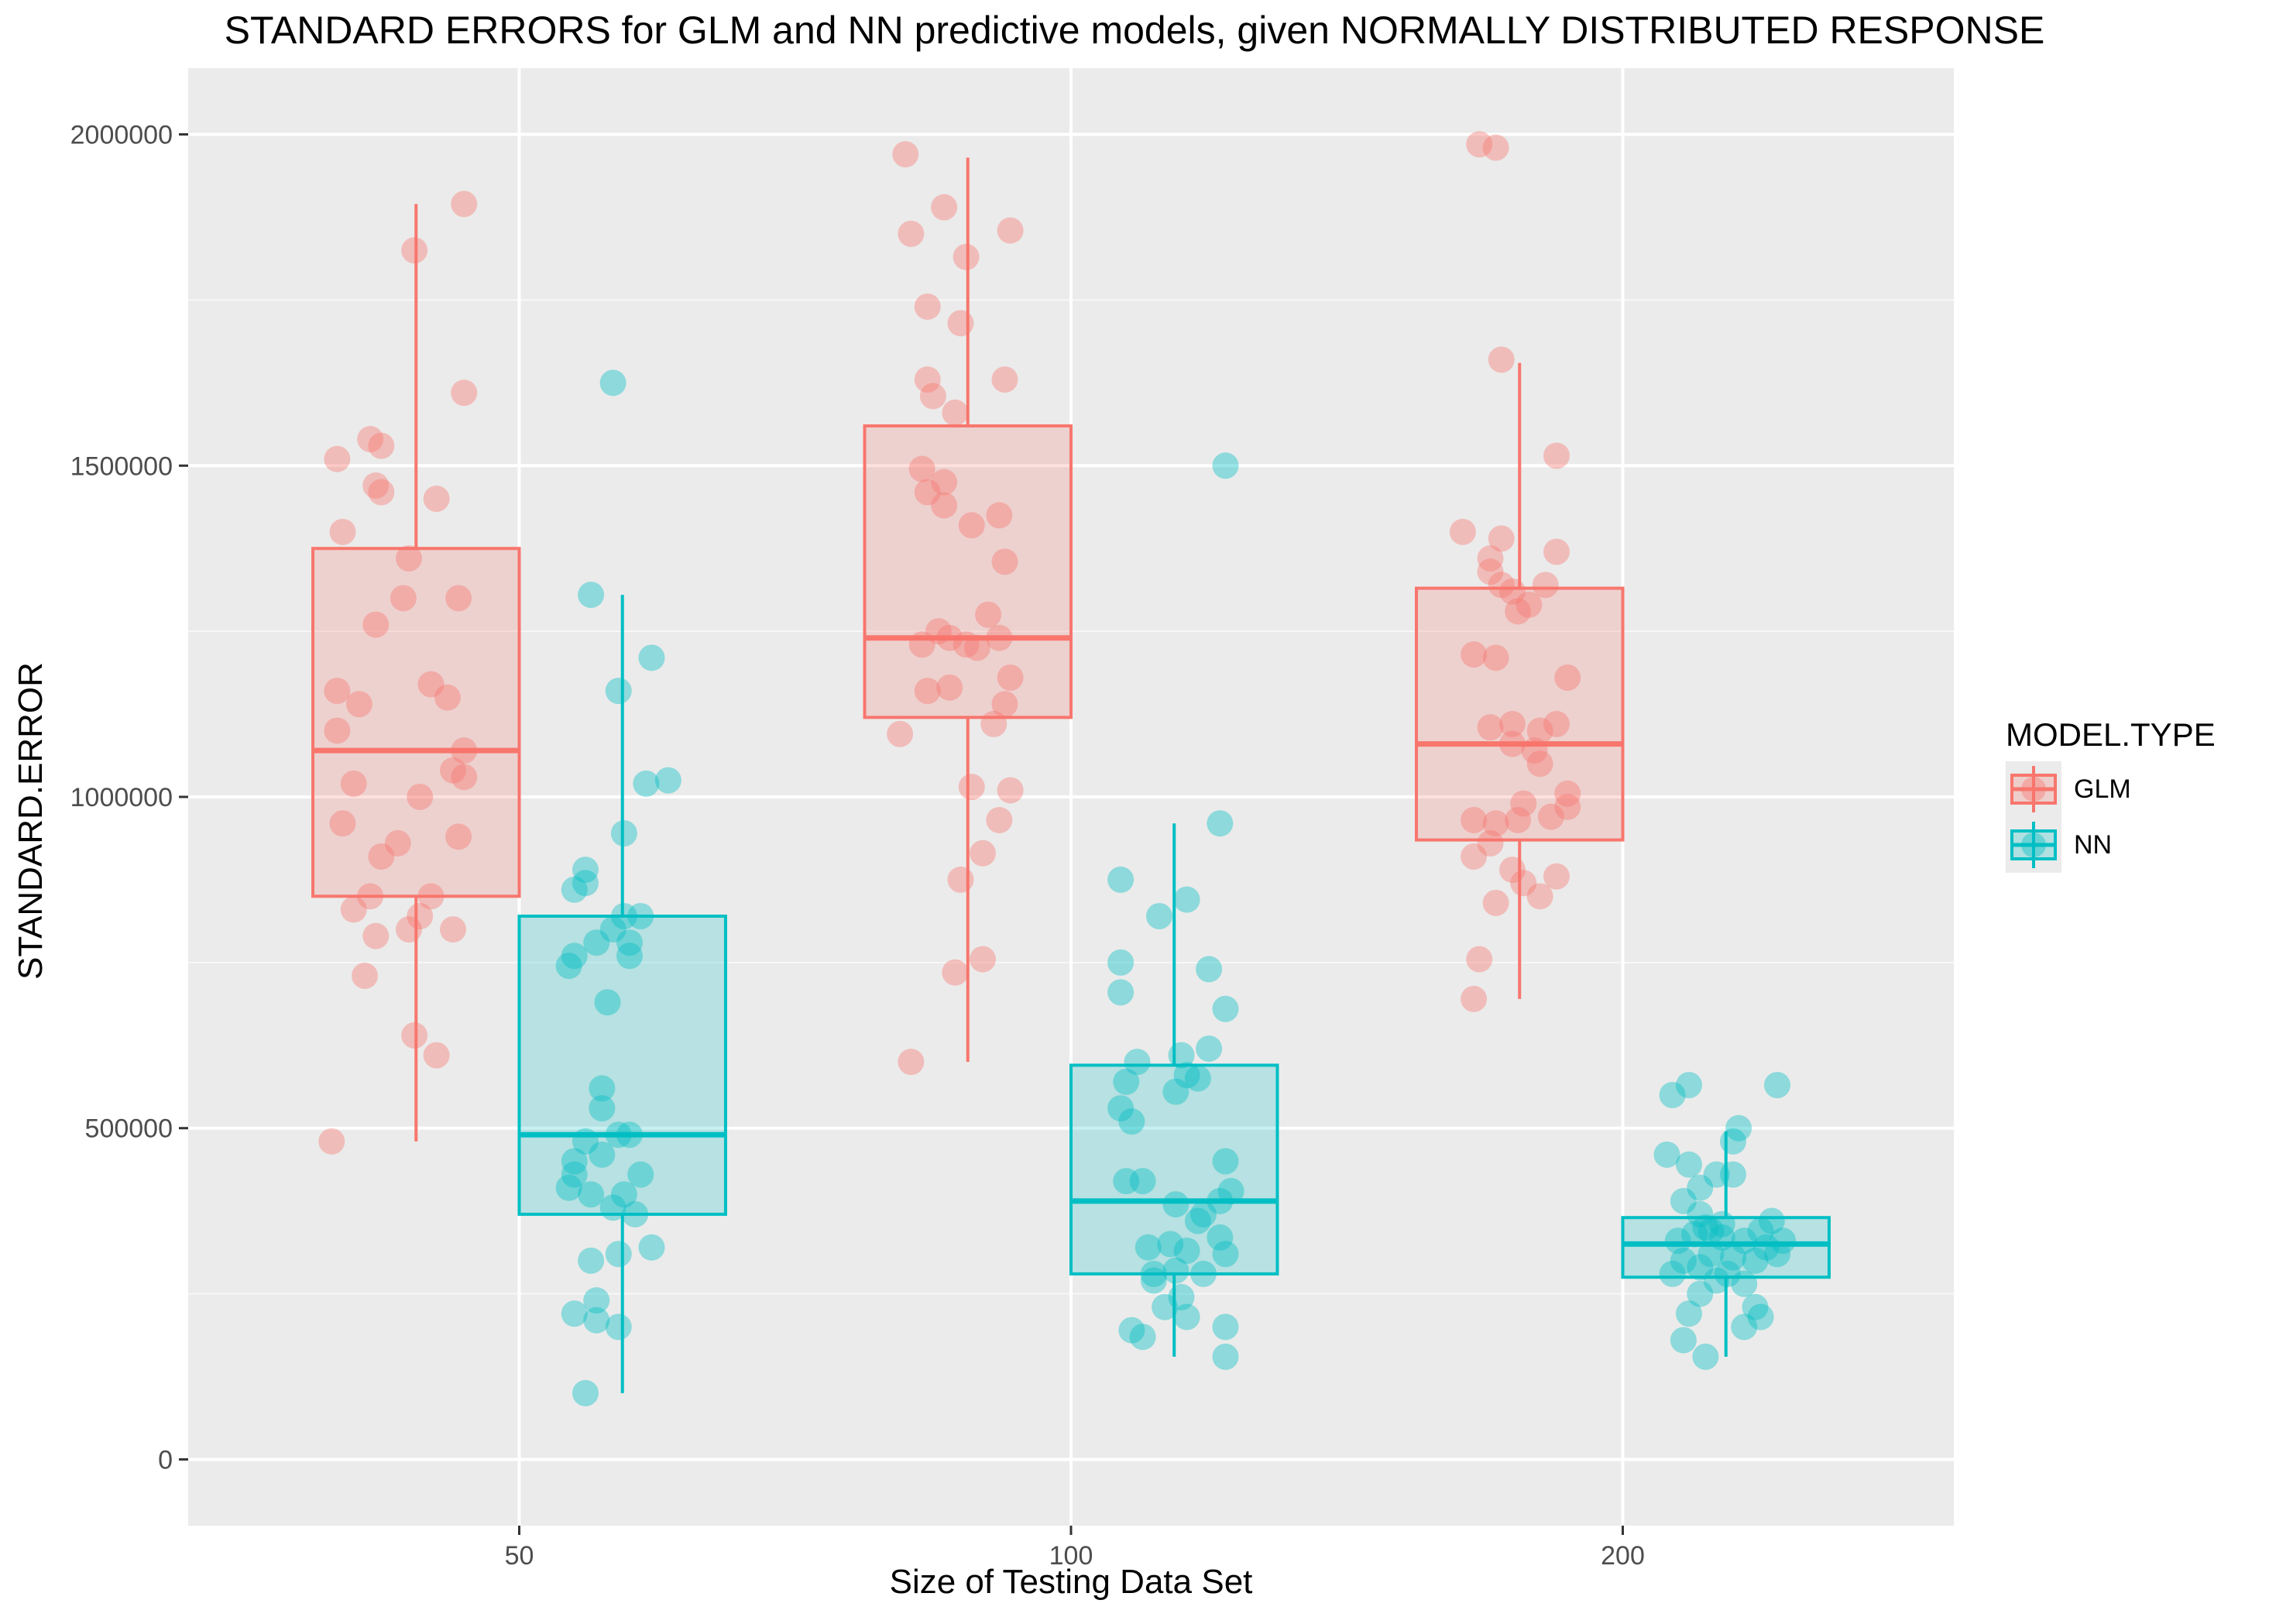 The height and width of the screenshot is (1624, 2269). I want to click on legend-title: MODEL.TYPE, so click(2111, 734).